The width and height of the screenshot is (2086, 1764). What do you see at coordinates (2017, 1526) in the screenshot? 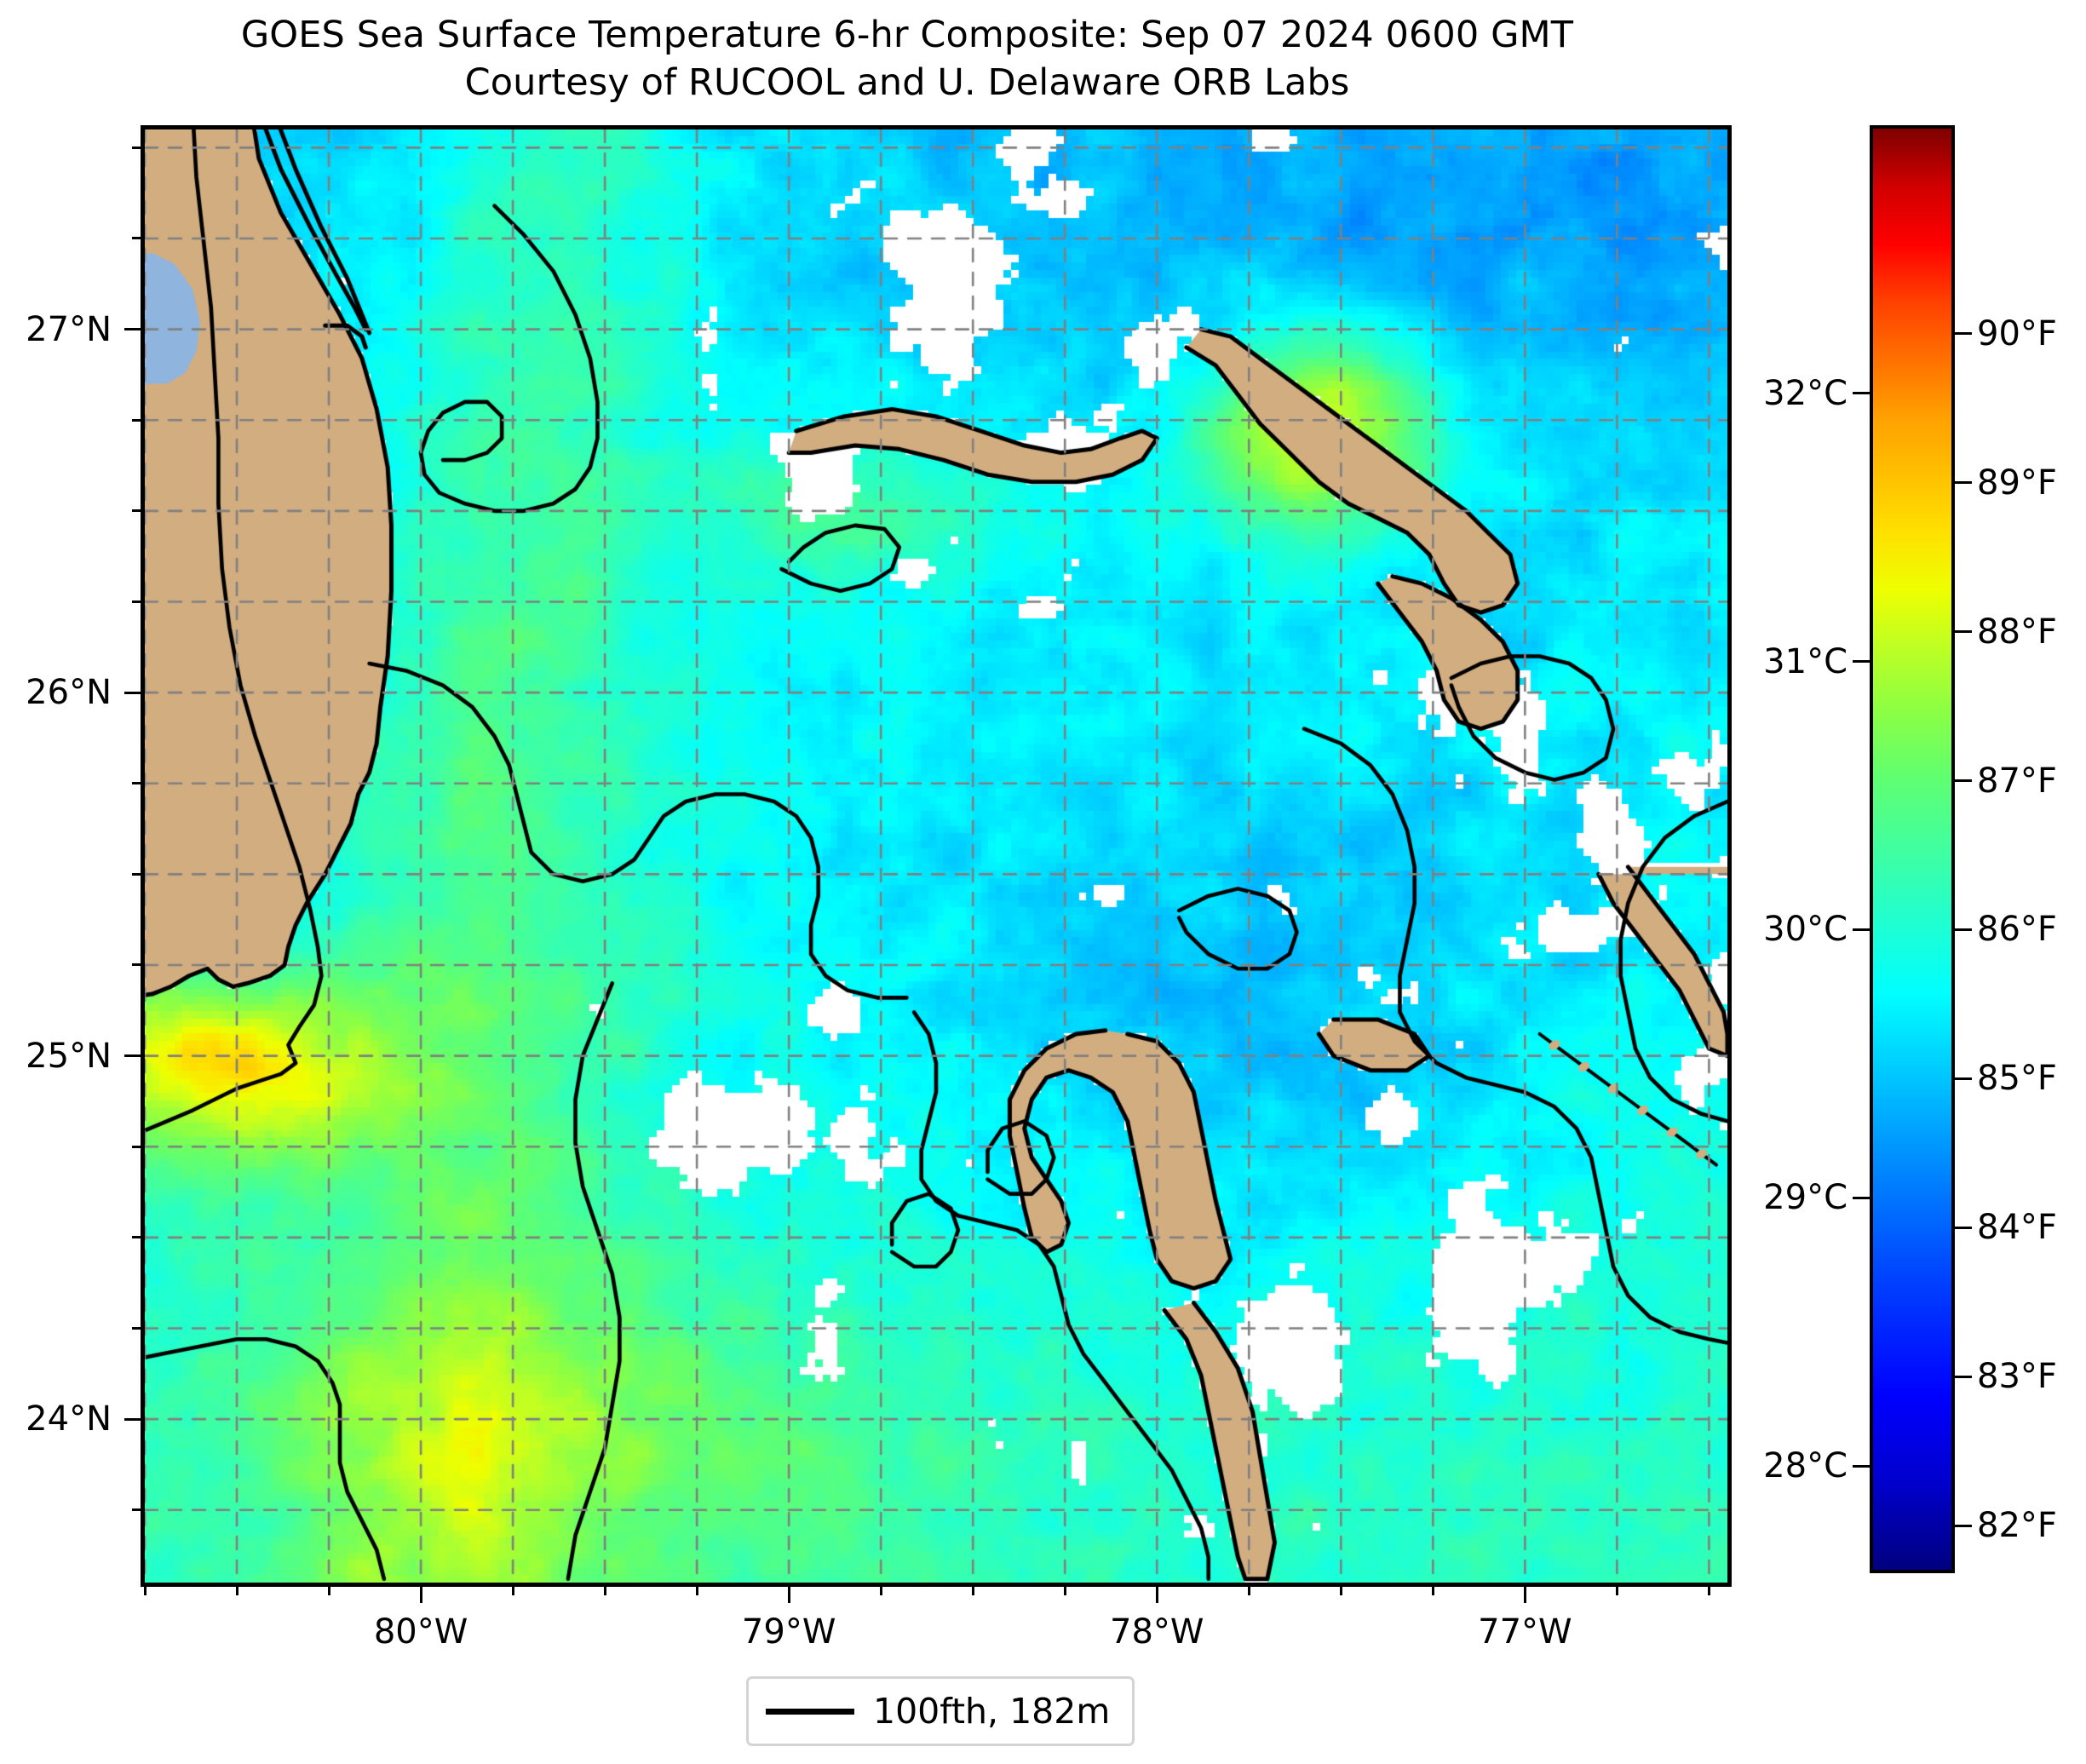
I see `colorbar-label-fahrenheit: 82°F` at bounding box center [2017, 1526].